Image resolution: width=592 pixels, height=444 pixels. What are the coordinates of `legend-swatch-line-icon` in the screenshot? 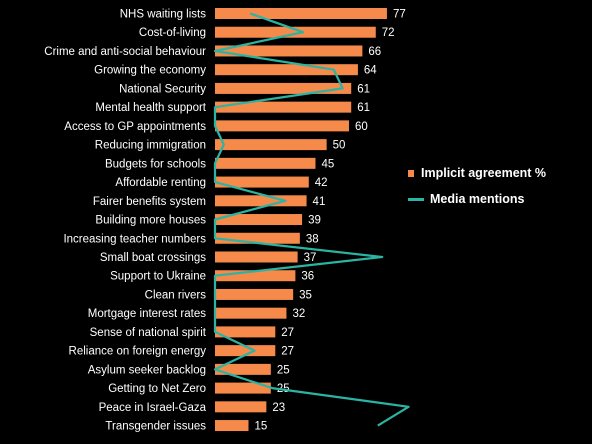 It's located at (416, 199).